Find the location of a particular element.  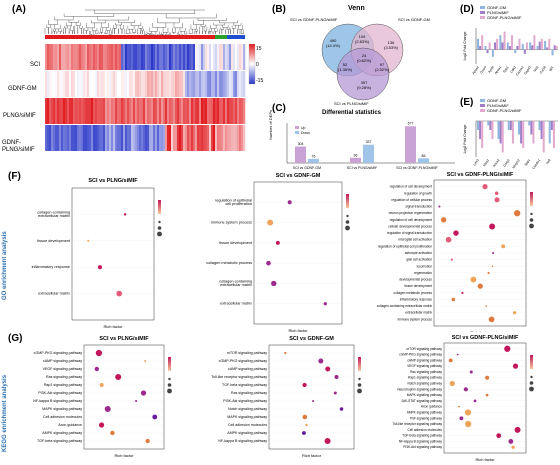

annotation-red is located at coordinates (130, 37).